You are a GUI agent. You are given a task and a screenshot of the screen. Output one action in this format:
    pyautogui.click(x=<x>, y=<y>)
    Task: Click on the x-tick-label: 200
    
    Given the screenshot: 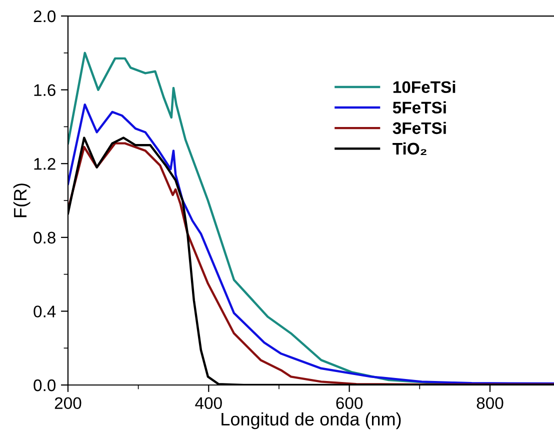 What is the action you would take?
    pyautogui.click(x=68, y=403)
    